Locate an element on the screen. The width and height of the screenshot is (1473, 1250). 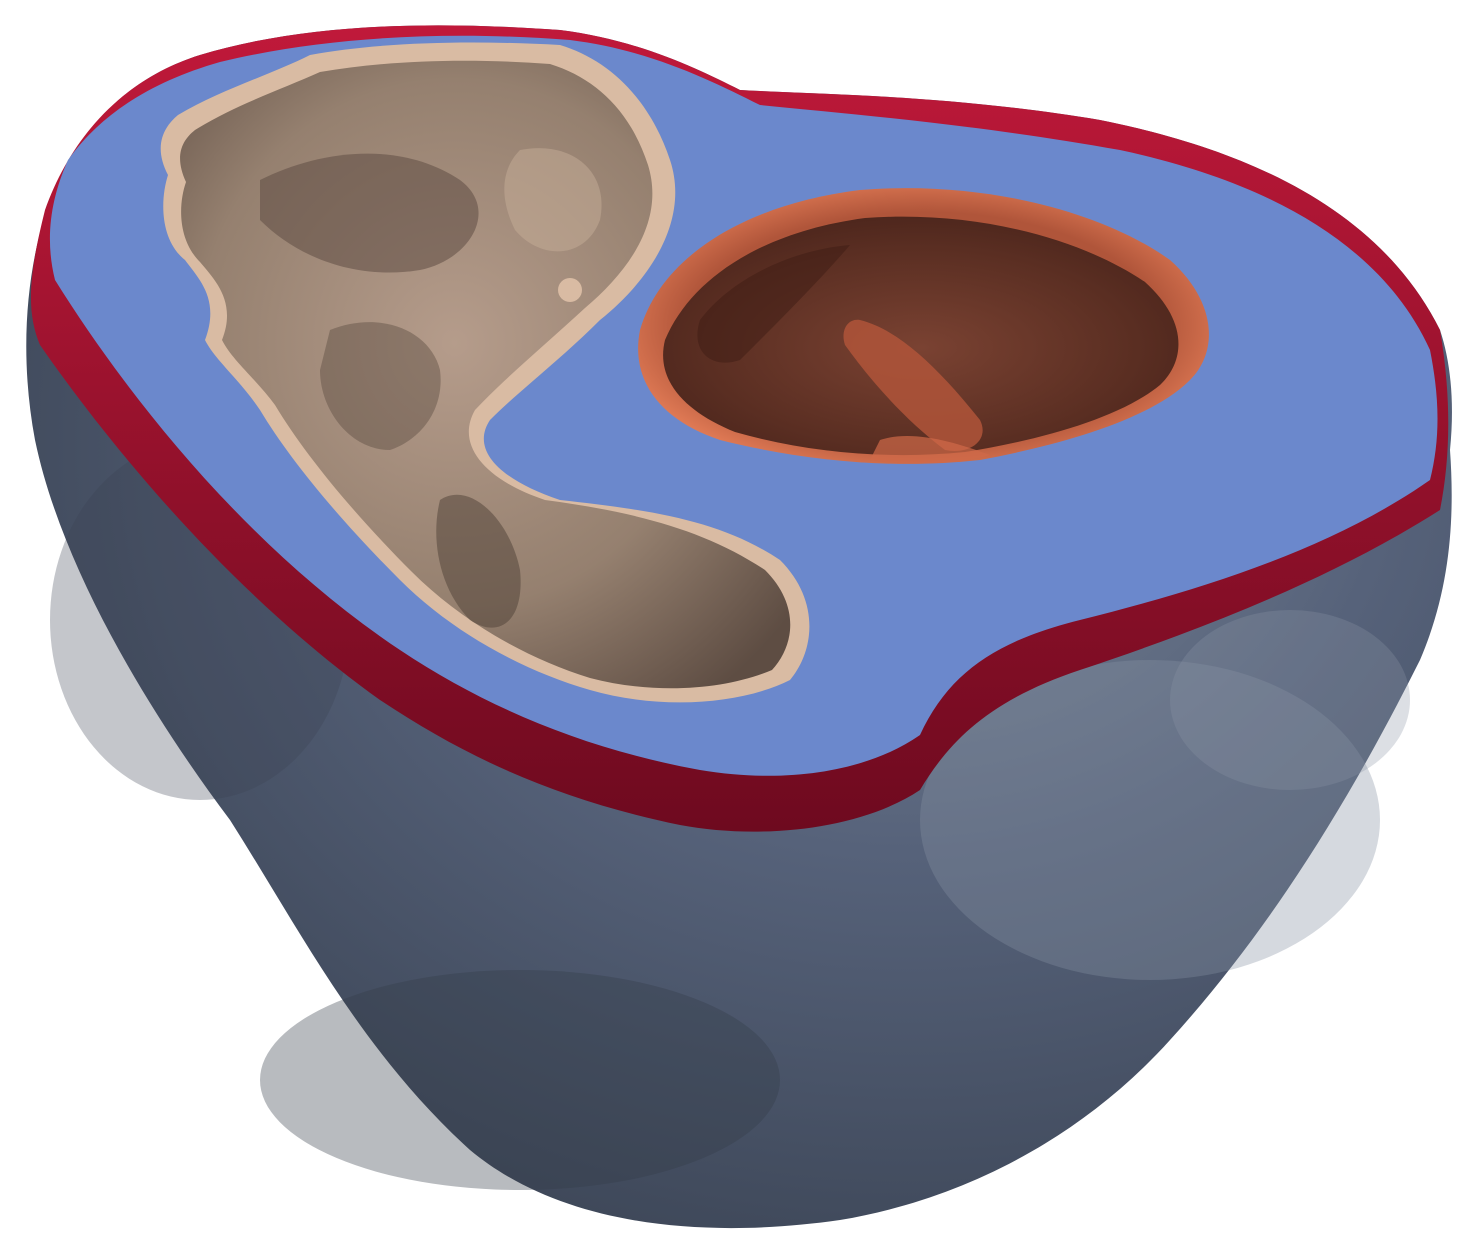
lv-wall-shadow is located at coordinates (773, 304).